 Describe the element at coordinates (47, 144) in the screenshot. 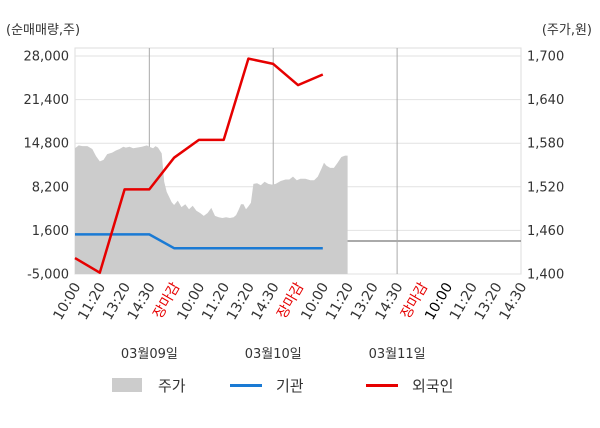

I see `left-tick-label: 14,800` at that location.